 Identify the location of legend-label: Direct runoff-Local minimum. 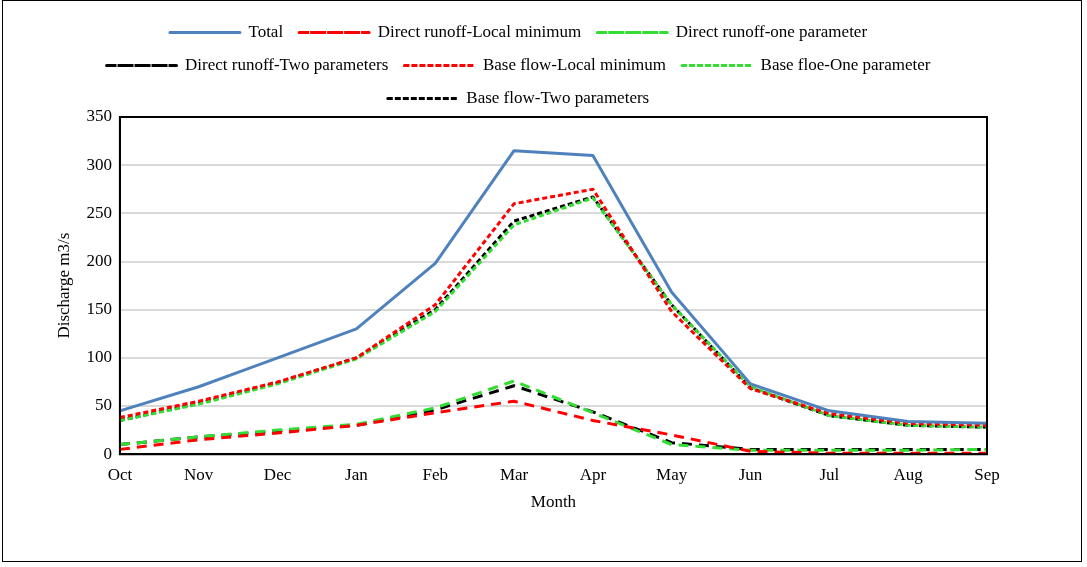
(479, 31).